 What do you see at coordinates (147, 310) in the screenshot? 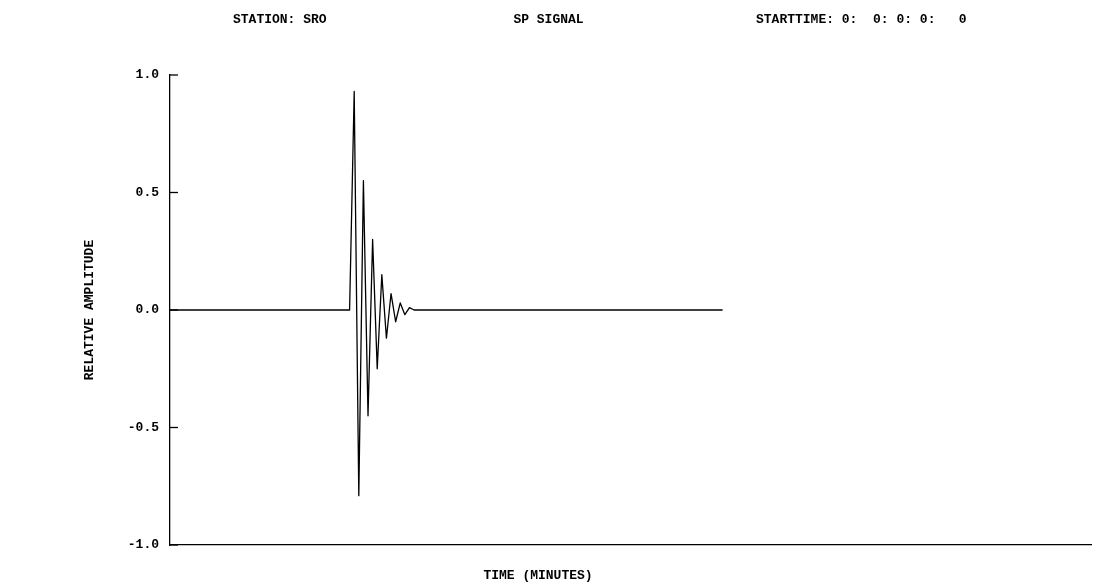
I see `y-tick-label: 0.0` at bounding box center [147, 310].